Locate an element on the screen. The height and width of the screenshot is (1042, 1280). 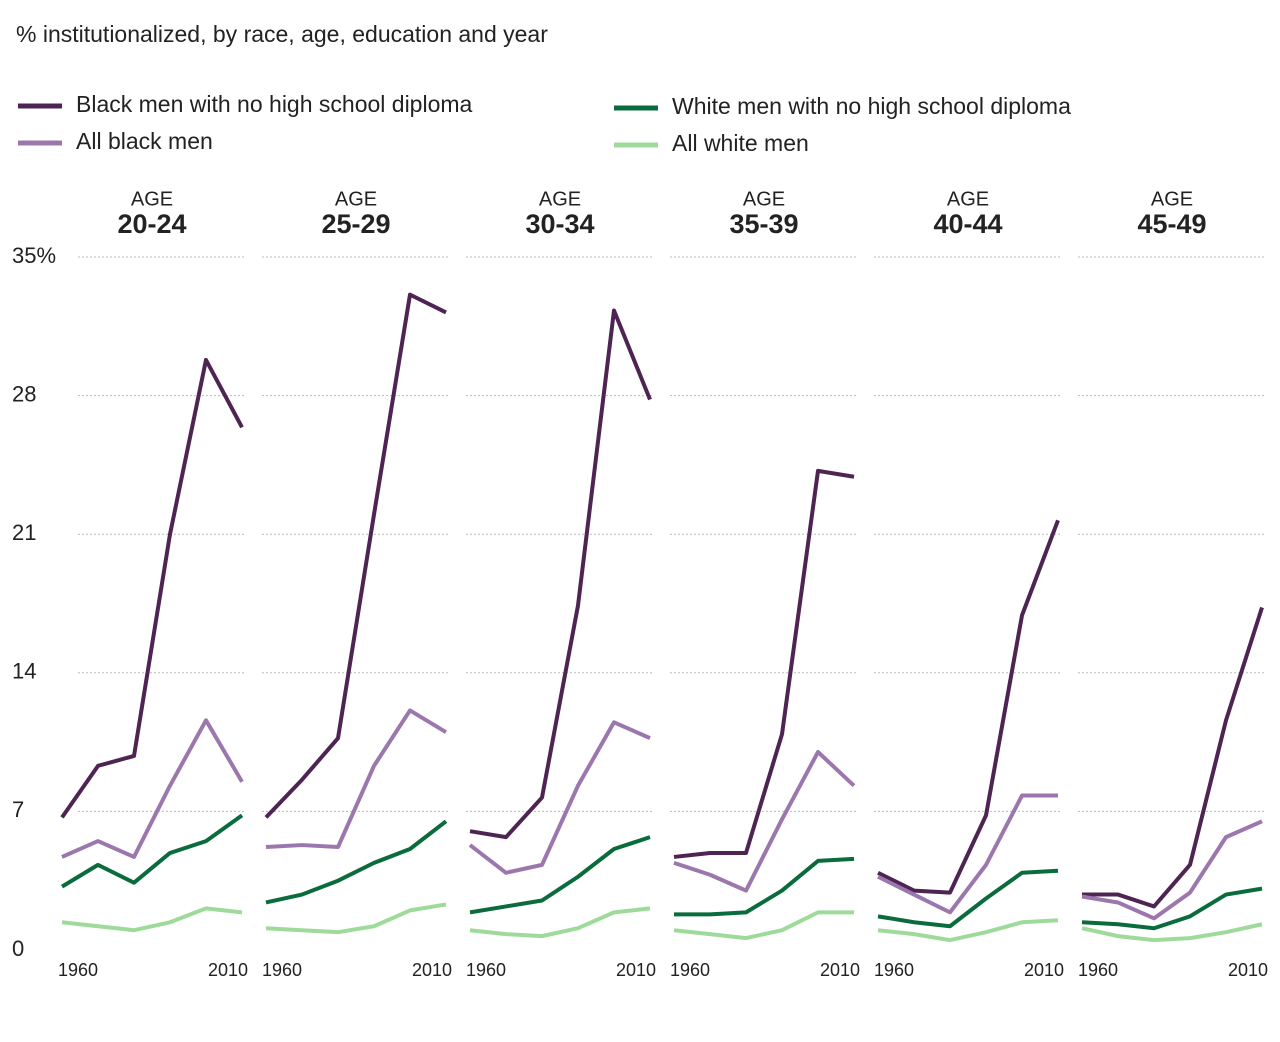
panel-title: 30-34 is located at coordinates (559, 224).